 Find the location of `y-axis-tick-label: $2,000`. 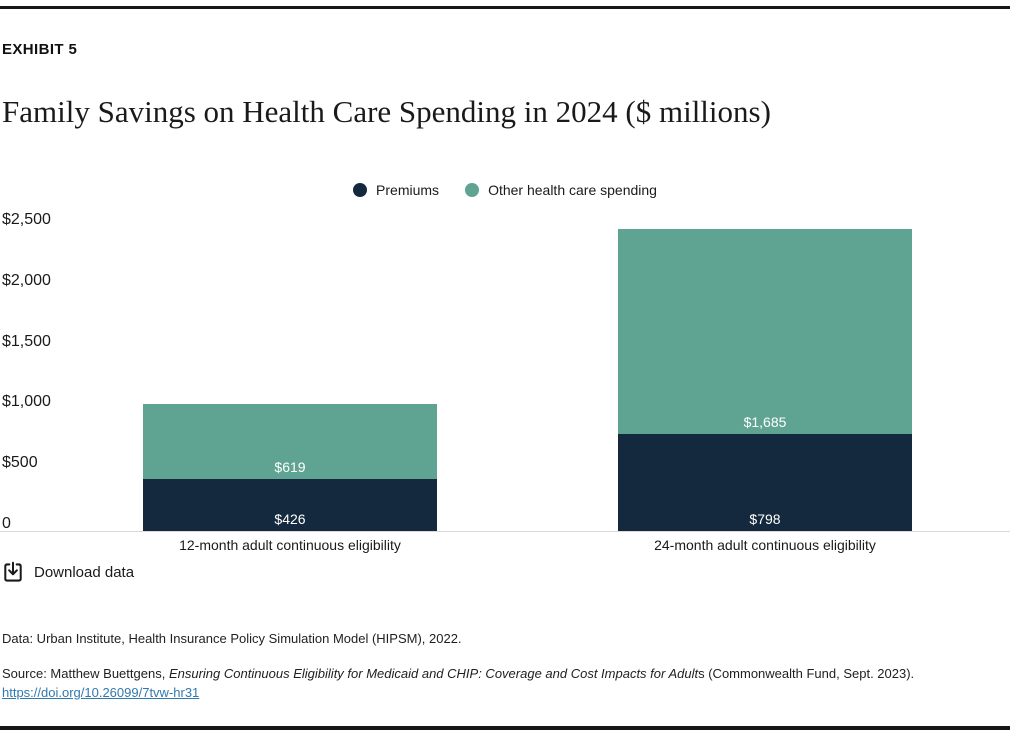

y-axis-tick-label: $2,000 is located at coordinates (26, 280).